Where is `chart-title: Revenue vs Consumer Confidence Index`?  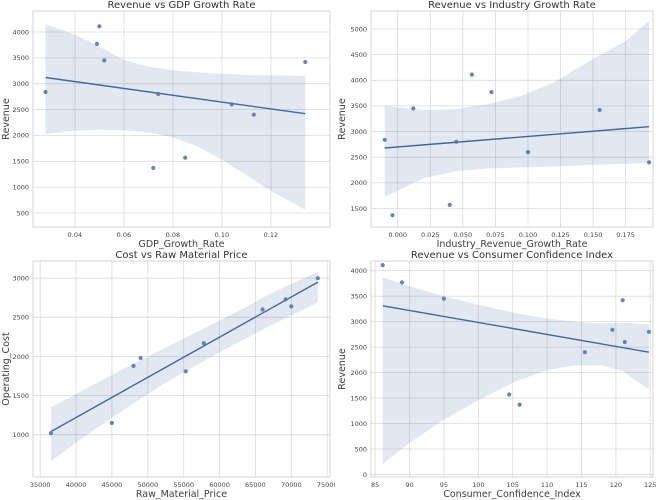
chart-title: Revenue vs Consumer Confidence Index is located at coordinates (512, 255).